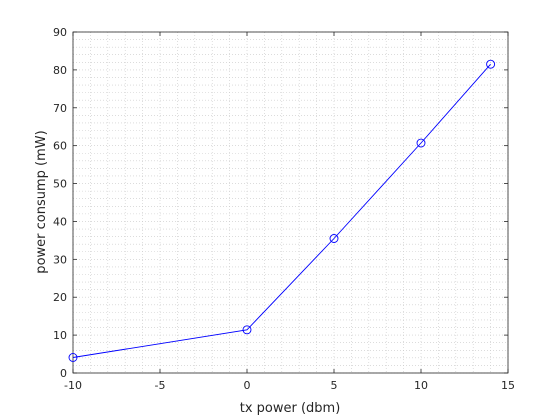 The height and width of the screenshot is (420, 560). Describe the element at coordinates (60, 297) in the screenshot. I see `y-tick-label: 20` at that location.